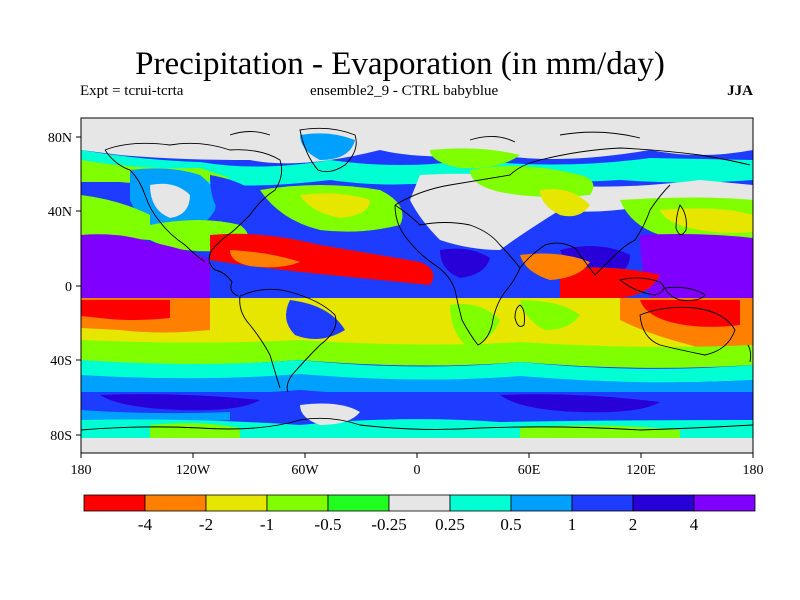  What do you see at coordinates (388, 524) in the screenshot?
I see `colorbar-label: -0.25` at bounding box center [388, 524].